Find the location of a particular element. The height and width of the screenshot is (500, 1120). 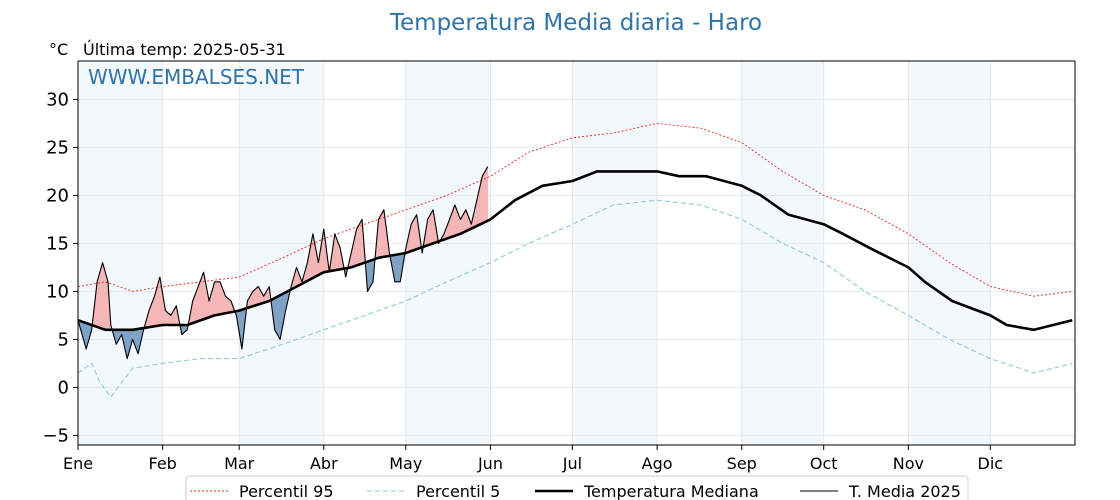

y-tick-label: 20 is located at coordinates (57, 195).